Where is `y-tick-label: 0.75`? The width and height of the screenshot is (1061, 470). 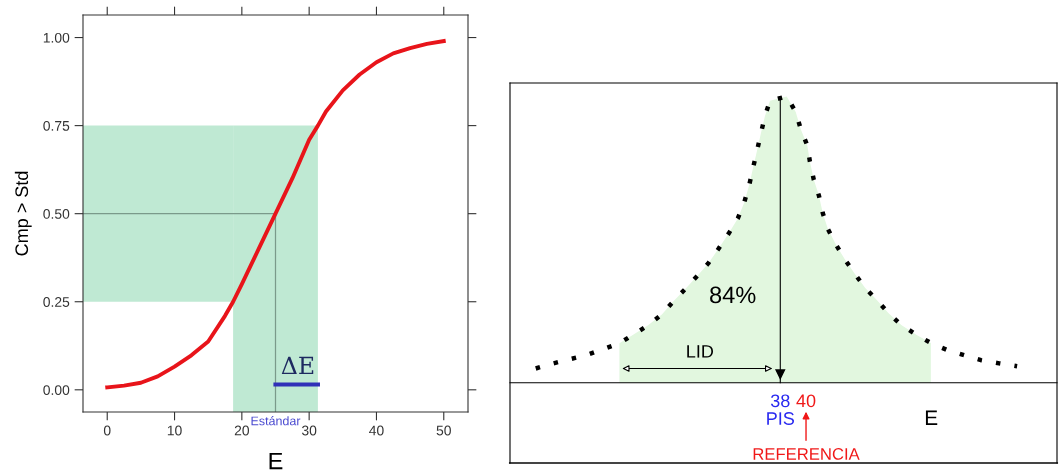 y-tick-label: 0.75 is located at coordinates (56, 125).